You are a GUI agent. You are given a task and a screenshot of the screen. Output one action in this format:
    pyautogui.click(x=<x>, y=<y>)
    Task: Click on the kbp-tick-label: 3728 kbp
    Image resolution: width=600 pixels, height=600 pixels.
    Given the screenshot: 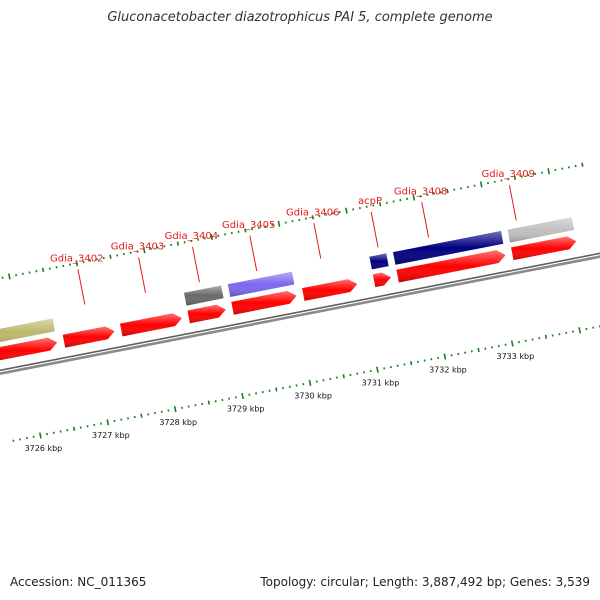 What is the action you would take?
    pyautogui.click(x=178, y=422)
    